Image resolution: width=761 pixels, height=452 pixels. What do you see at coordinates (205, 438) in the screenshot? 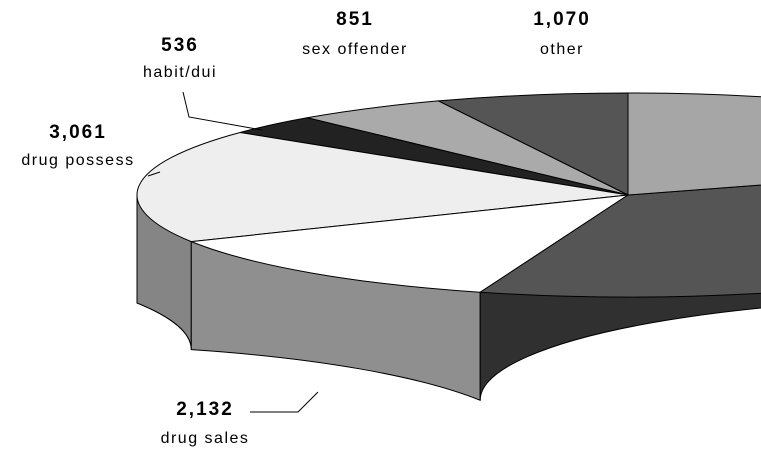
I see `category-label: drug sales` at bounding box center [205, 438].